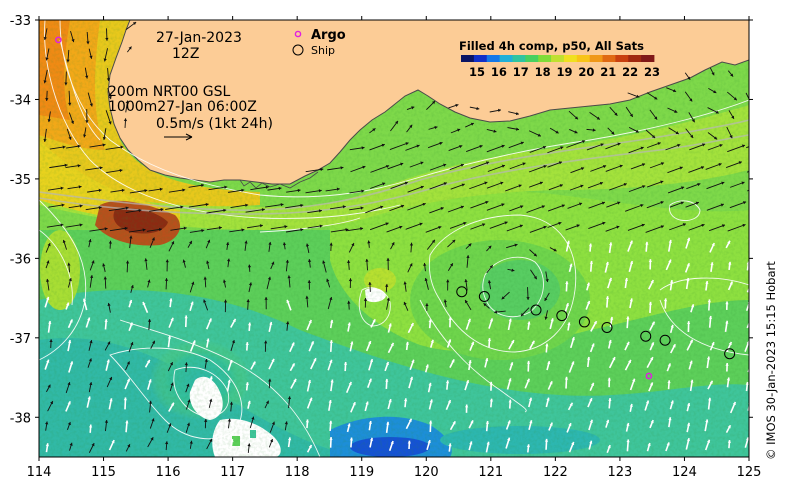 The image size is (791, 492). Describe the element at coordinates (490, 472) in the screenshot. I see `x-tick-label: 121` at that location.